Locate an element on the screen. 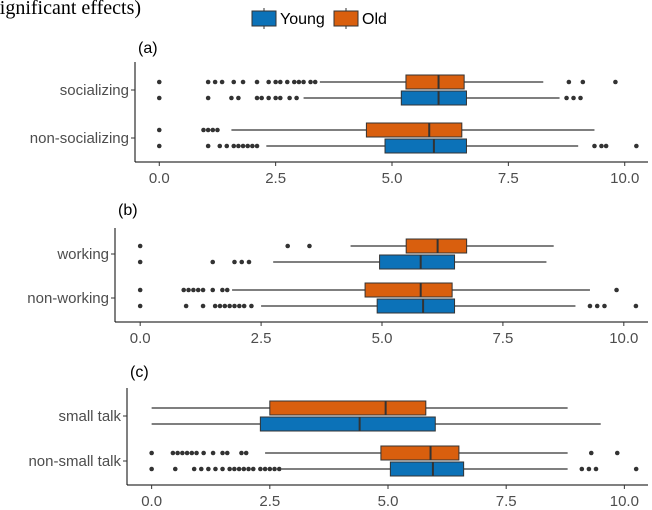 The width and height of the screenshot is (652, 510). panel-label: (b) is located at coordinates (128, 210).